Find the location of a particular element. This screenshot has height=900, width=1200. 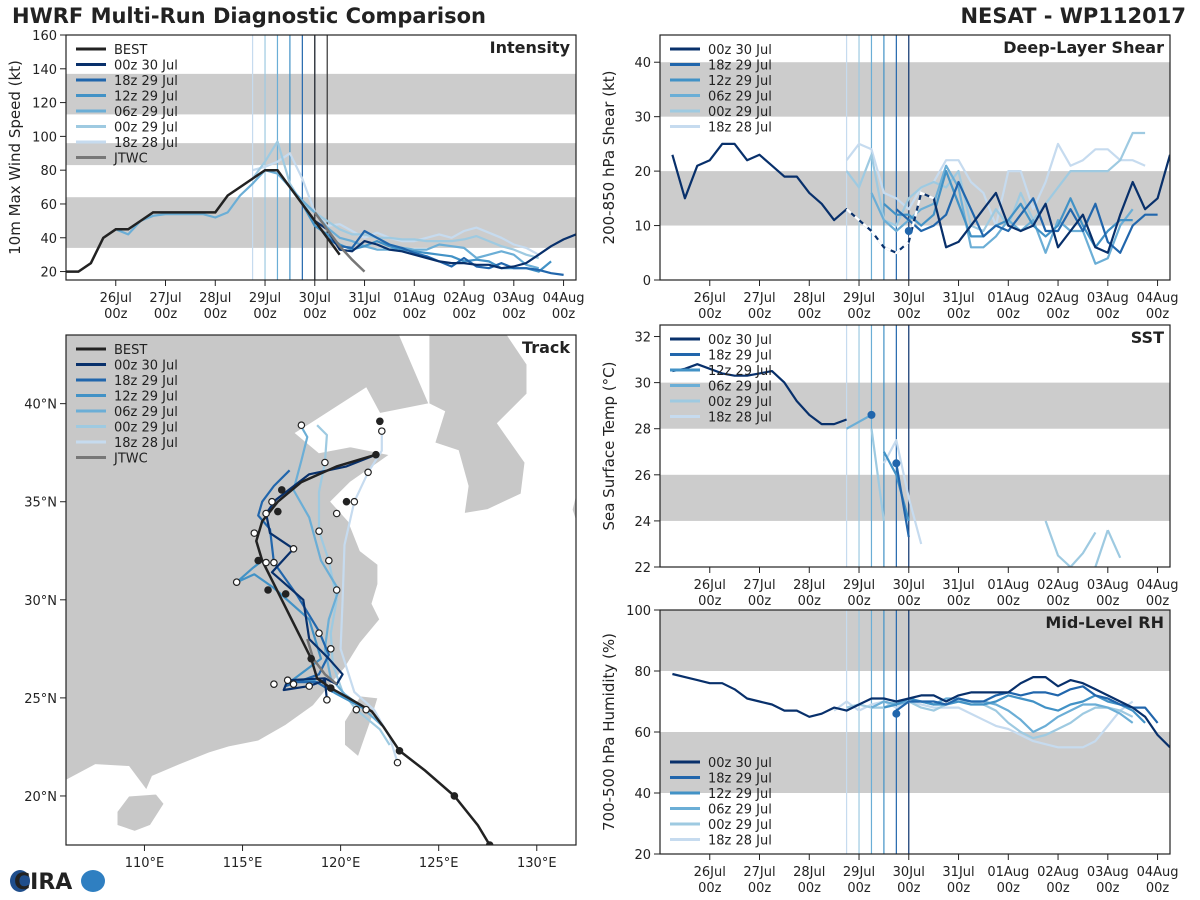

storm-id-title: NESAT - WP112017 is located at coordinates (1073, 16).